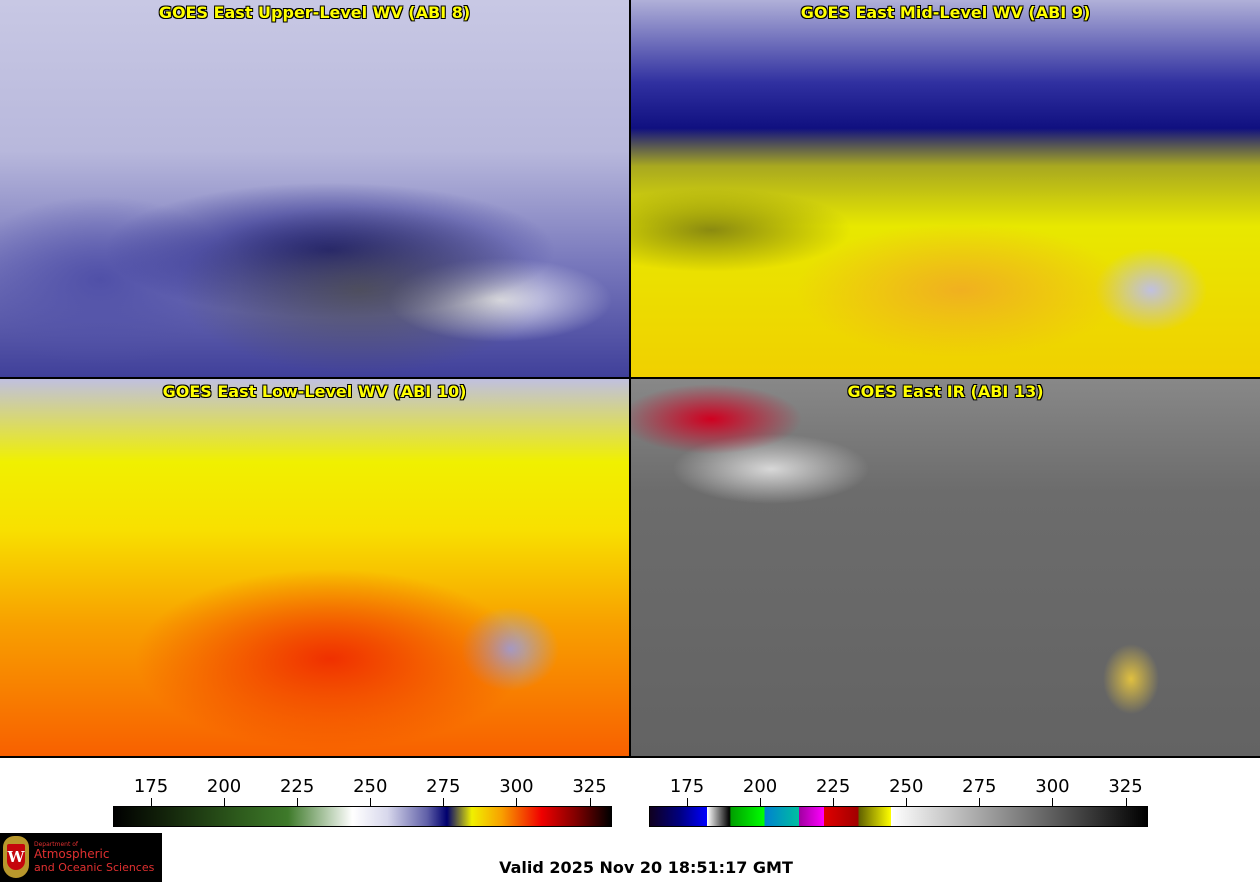  What do you see at coordinates (362, 816) in the screenshot?
I see `wv-colorbar` at bounding box center [362, 816].